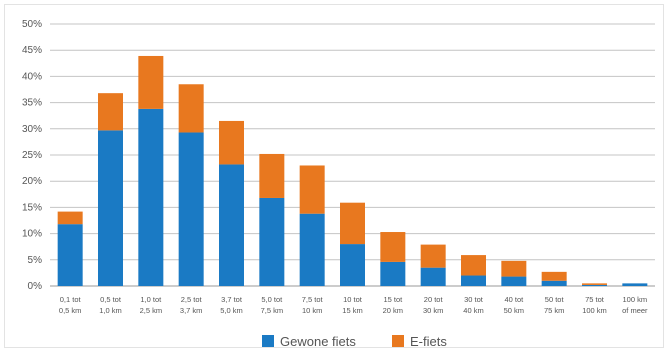 The height and width of the screenshot is (352, 670). I want to click on x-tick-label: 3,7 tot, so click(232, 299).